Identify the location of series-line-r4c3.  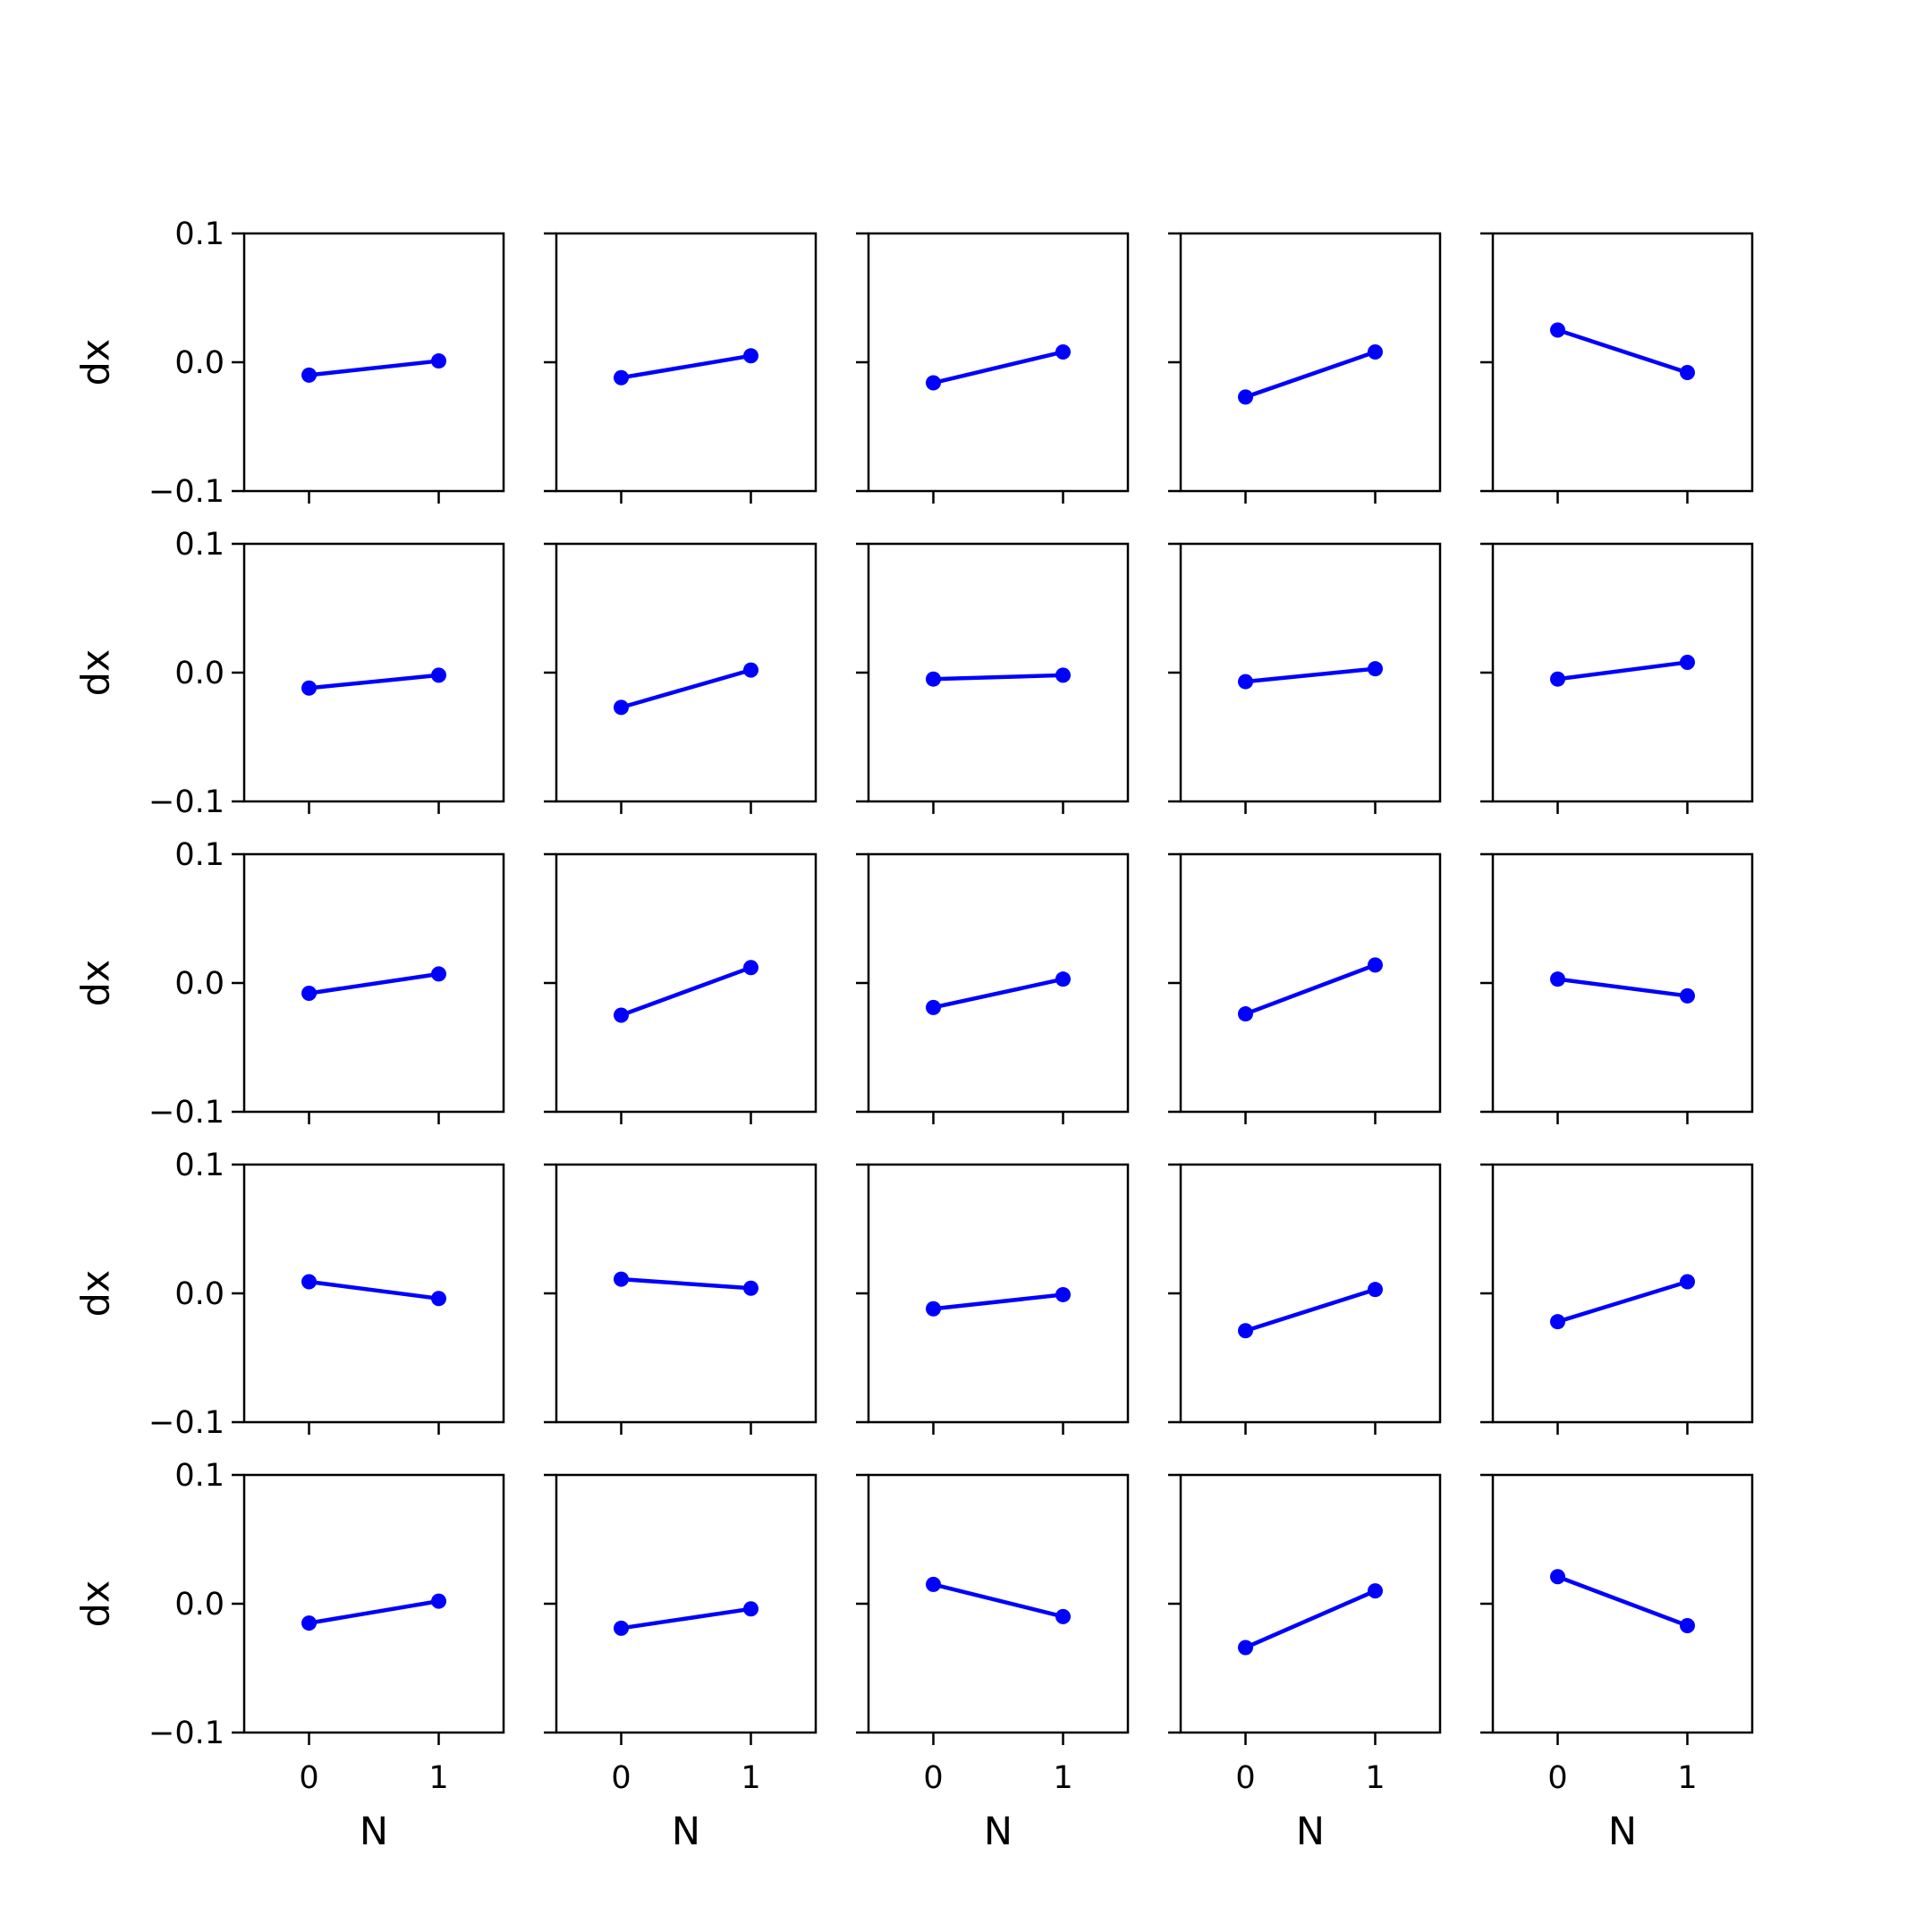
(1310, 1619).